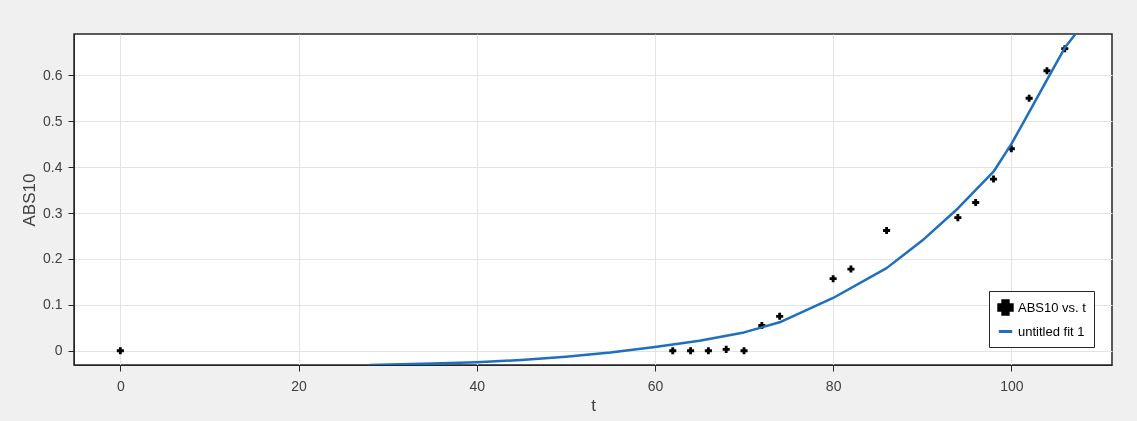  Describe the element at coordinates (30, 200) in the screenshot. I see `y-axis-title: ABS10` at that location.